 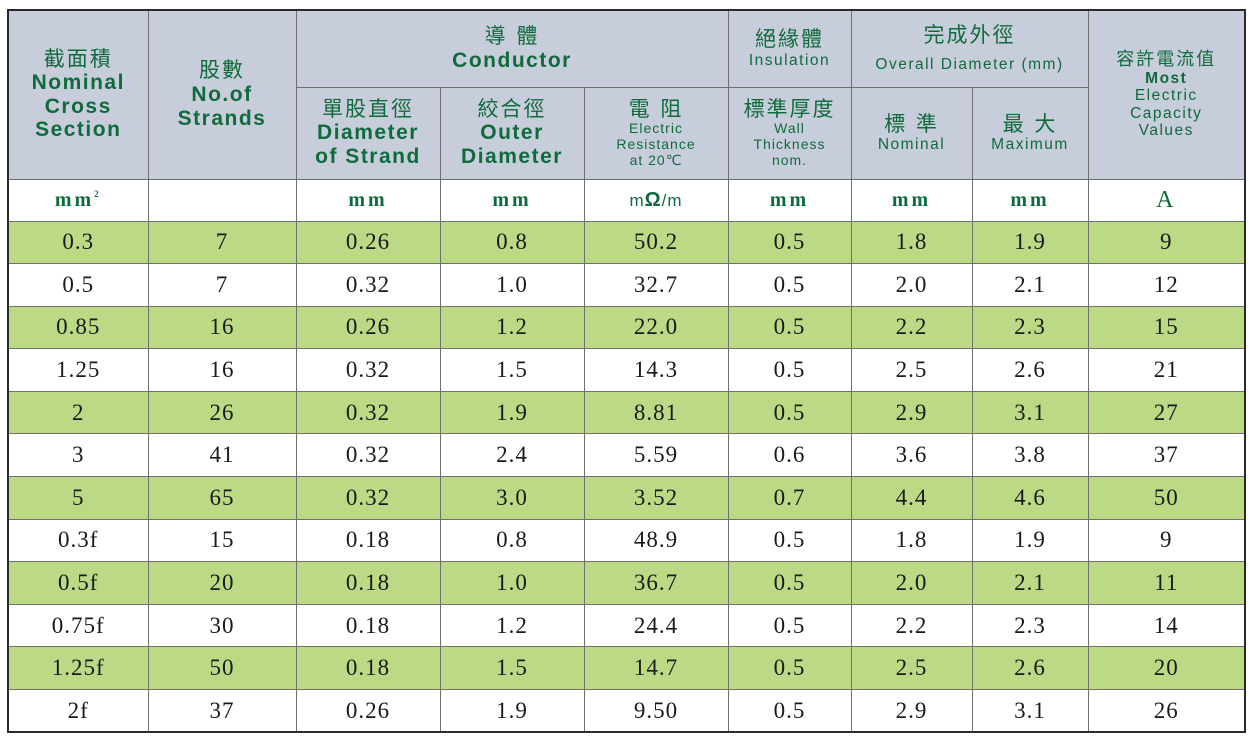 I want to click on cell-overall-maximum: 2.6, so click(x=1030, y=370).